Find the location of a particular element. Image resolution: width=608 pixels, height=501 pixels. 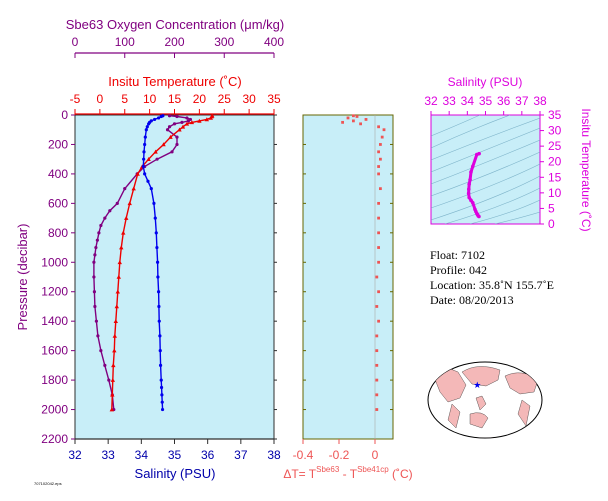

pressure-tick-label: 400 is located at coordinates (58, 174).